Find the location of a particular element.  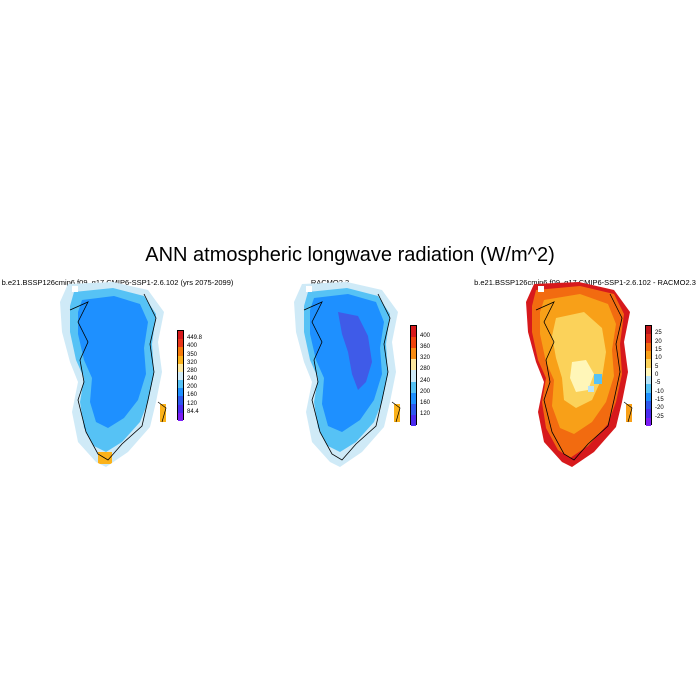

colorbar-label: 0 is located at coordinates (657, 375).